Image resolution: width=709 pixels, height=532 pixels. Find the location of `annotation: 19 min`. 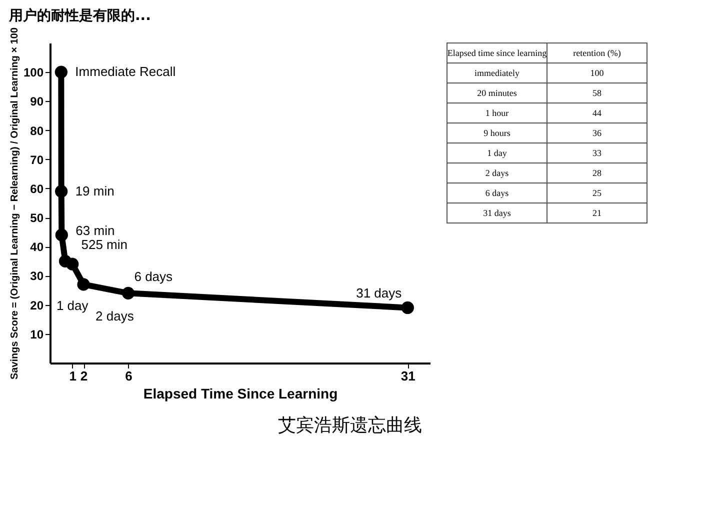

annotation: 19 min is located at coordinates (94, 190).